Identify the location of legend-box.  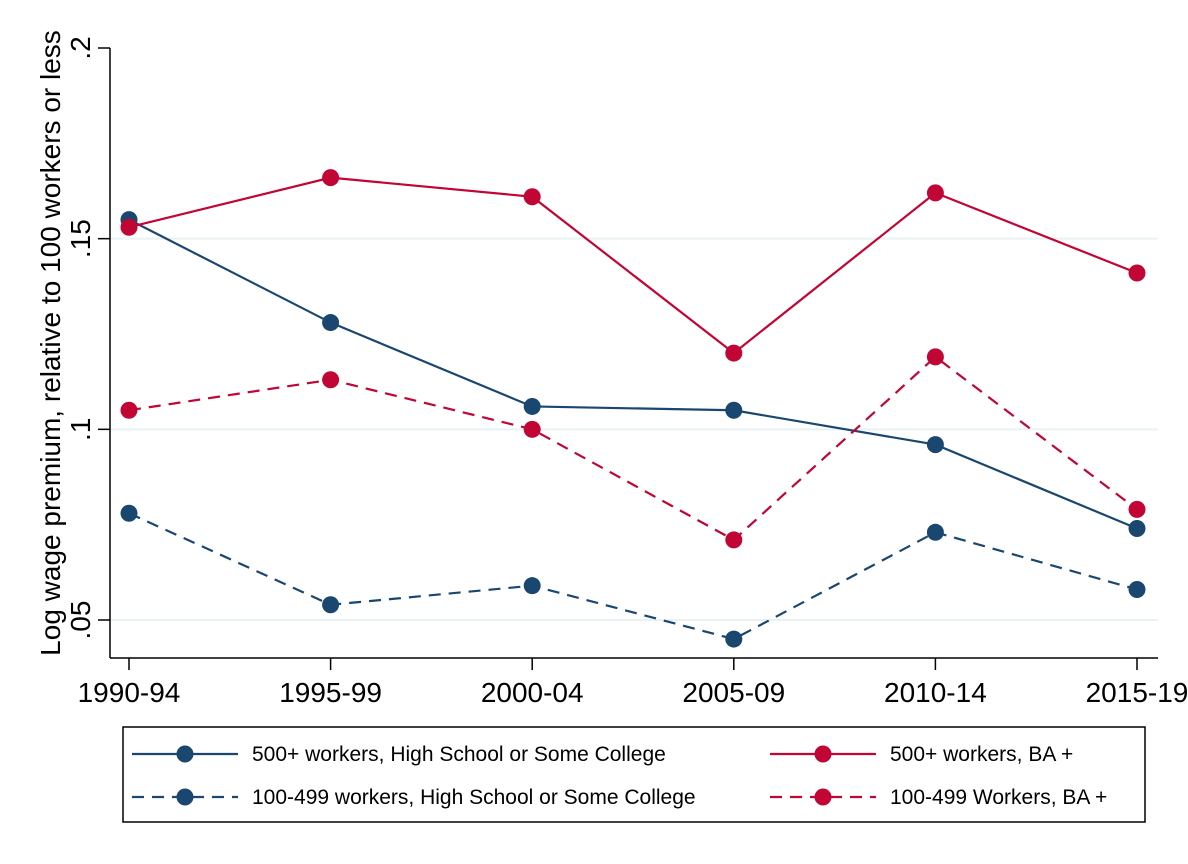
(634, 774).